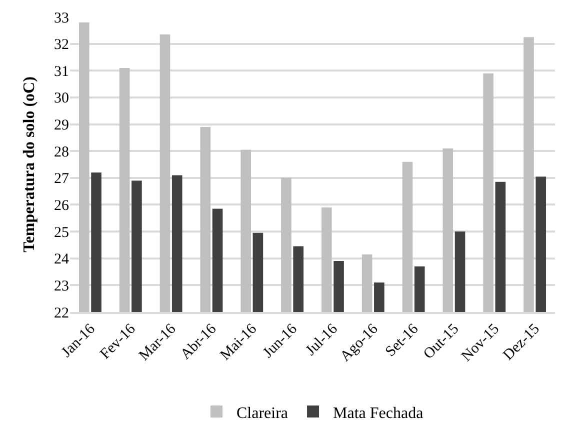 The image size is (565, 439). I want to click on y-tick-label: 24, so click(62, 260).